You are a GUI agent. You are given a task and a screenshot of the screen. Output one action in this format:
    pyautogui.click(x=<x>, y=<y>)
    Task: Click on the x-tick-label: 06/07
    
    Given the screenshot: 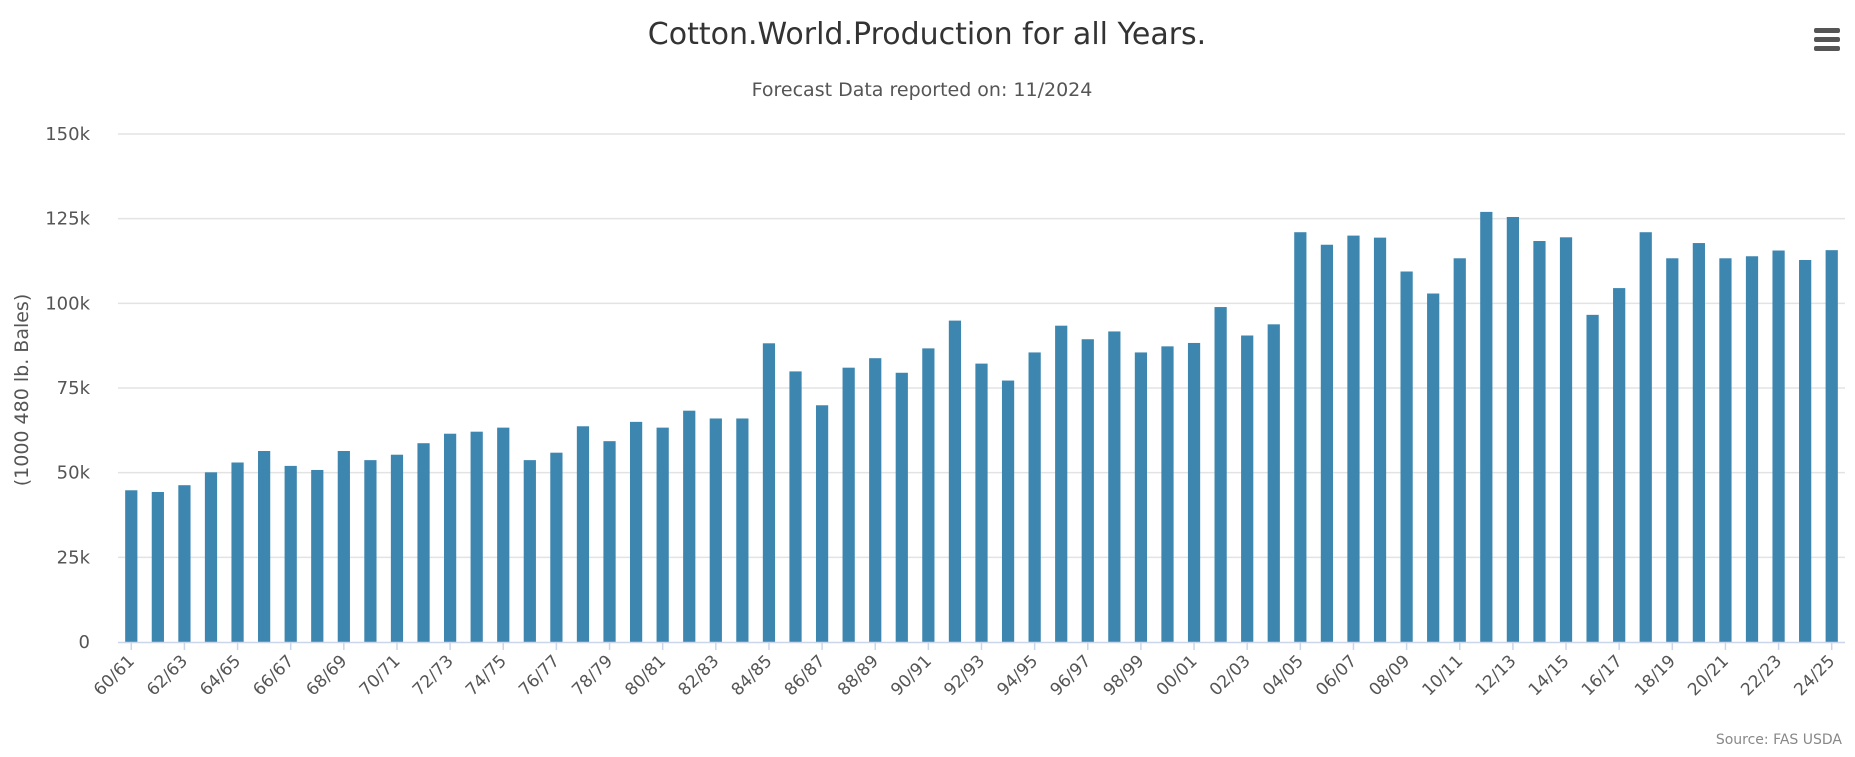 What is the action you would take?
    pyautogui.click(x=1336, y=675)
    